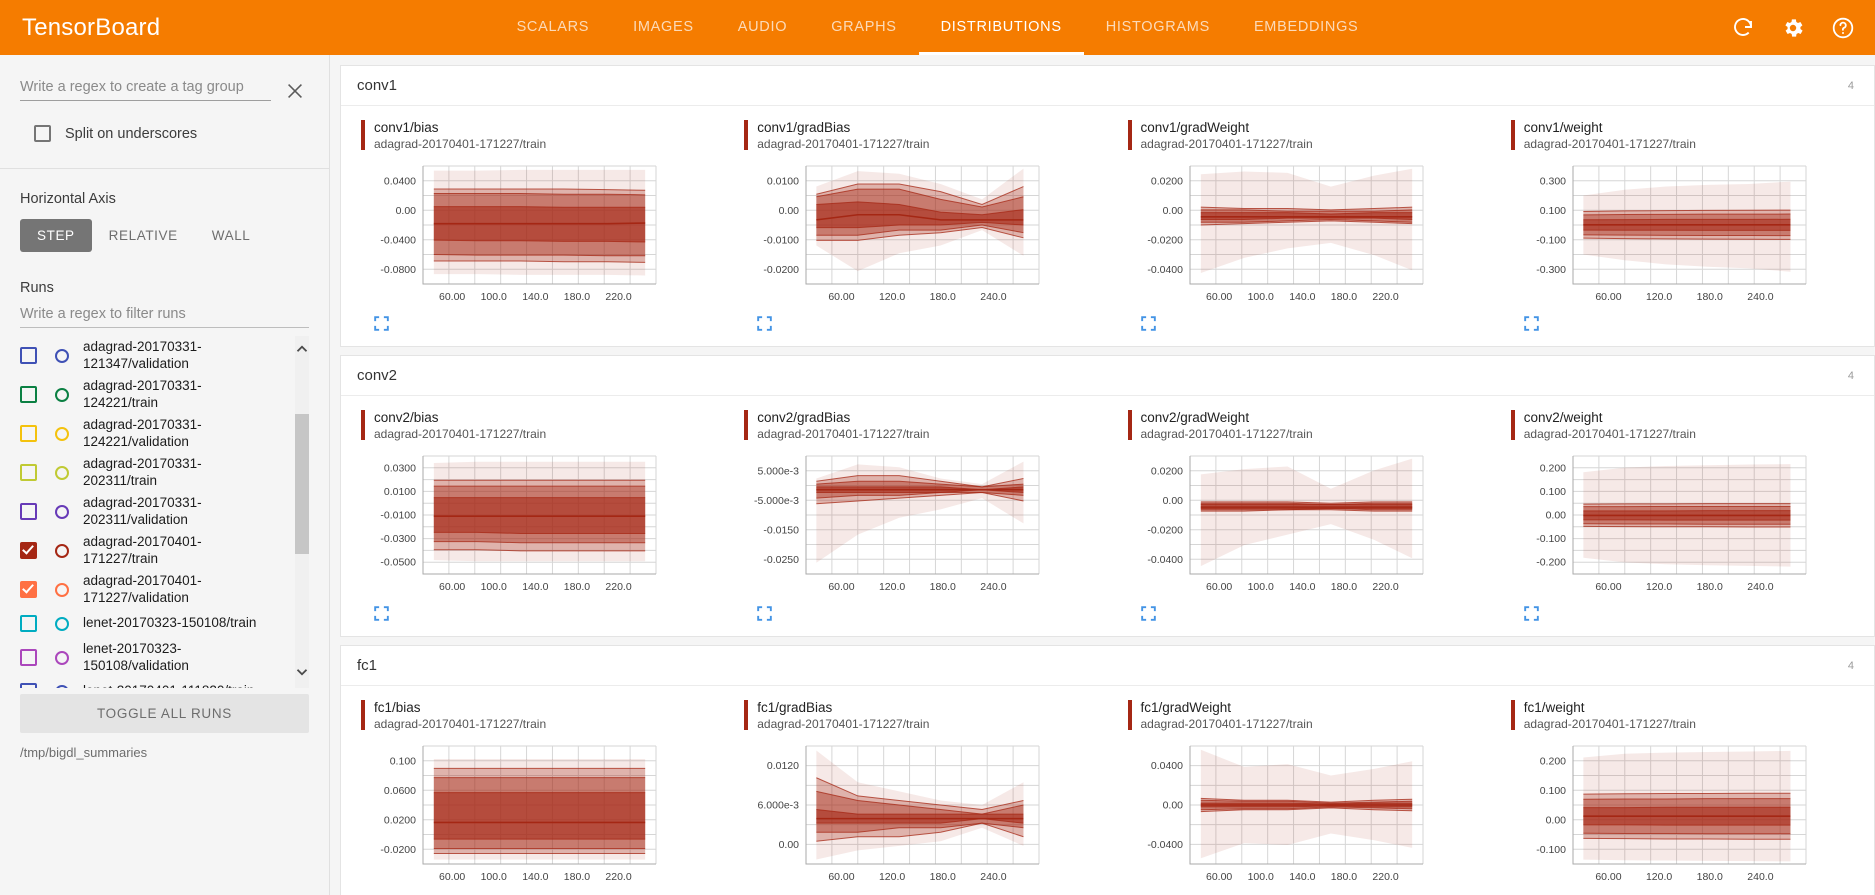 The width and height of the screenshot is (1875, 895). What do you see at coordinates (1107, 666) in the screenshot?
I see `tag-group-header: fc1 4` at bounding box center [1107, 666].